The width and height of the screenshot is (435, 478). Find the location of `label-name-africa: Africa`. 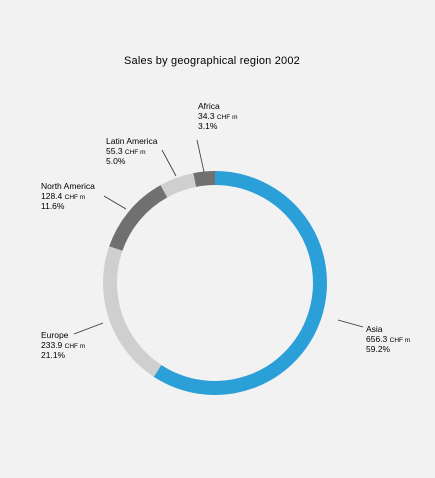

label-name-africa: Africa is located at coordinates (209, 106).